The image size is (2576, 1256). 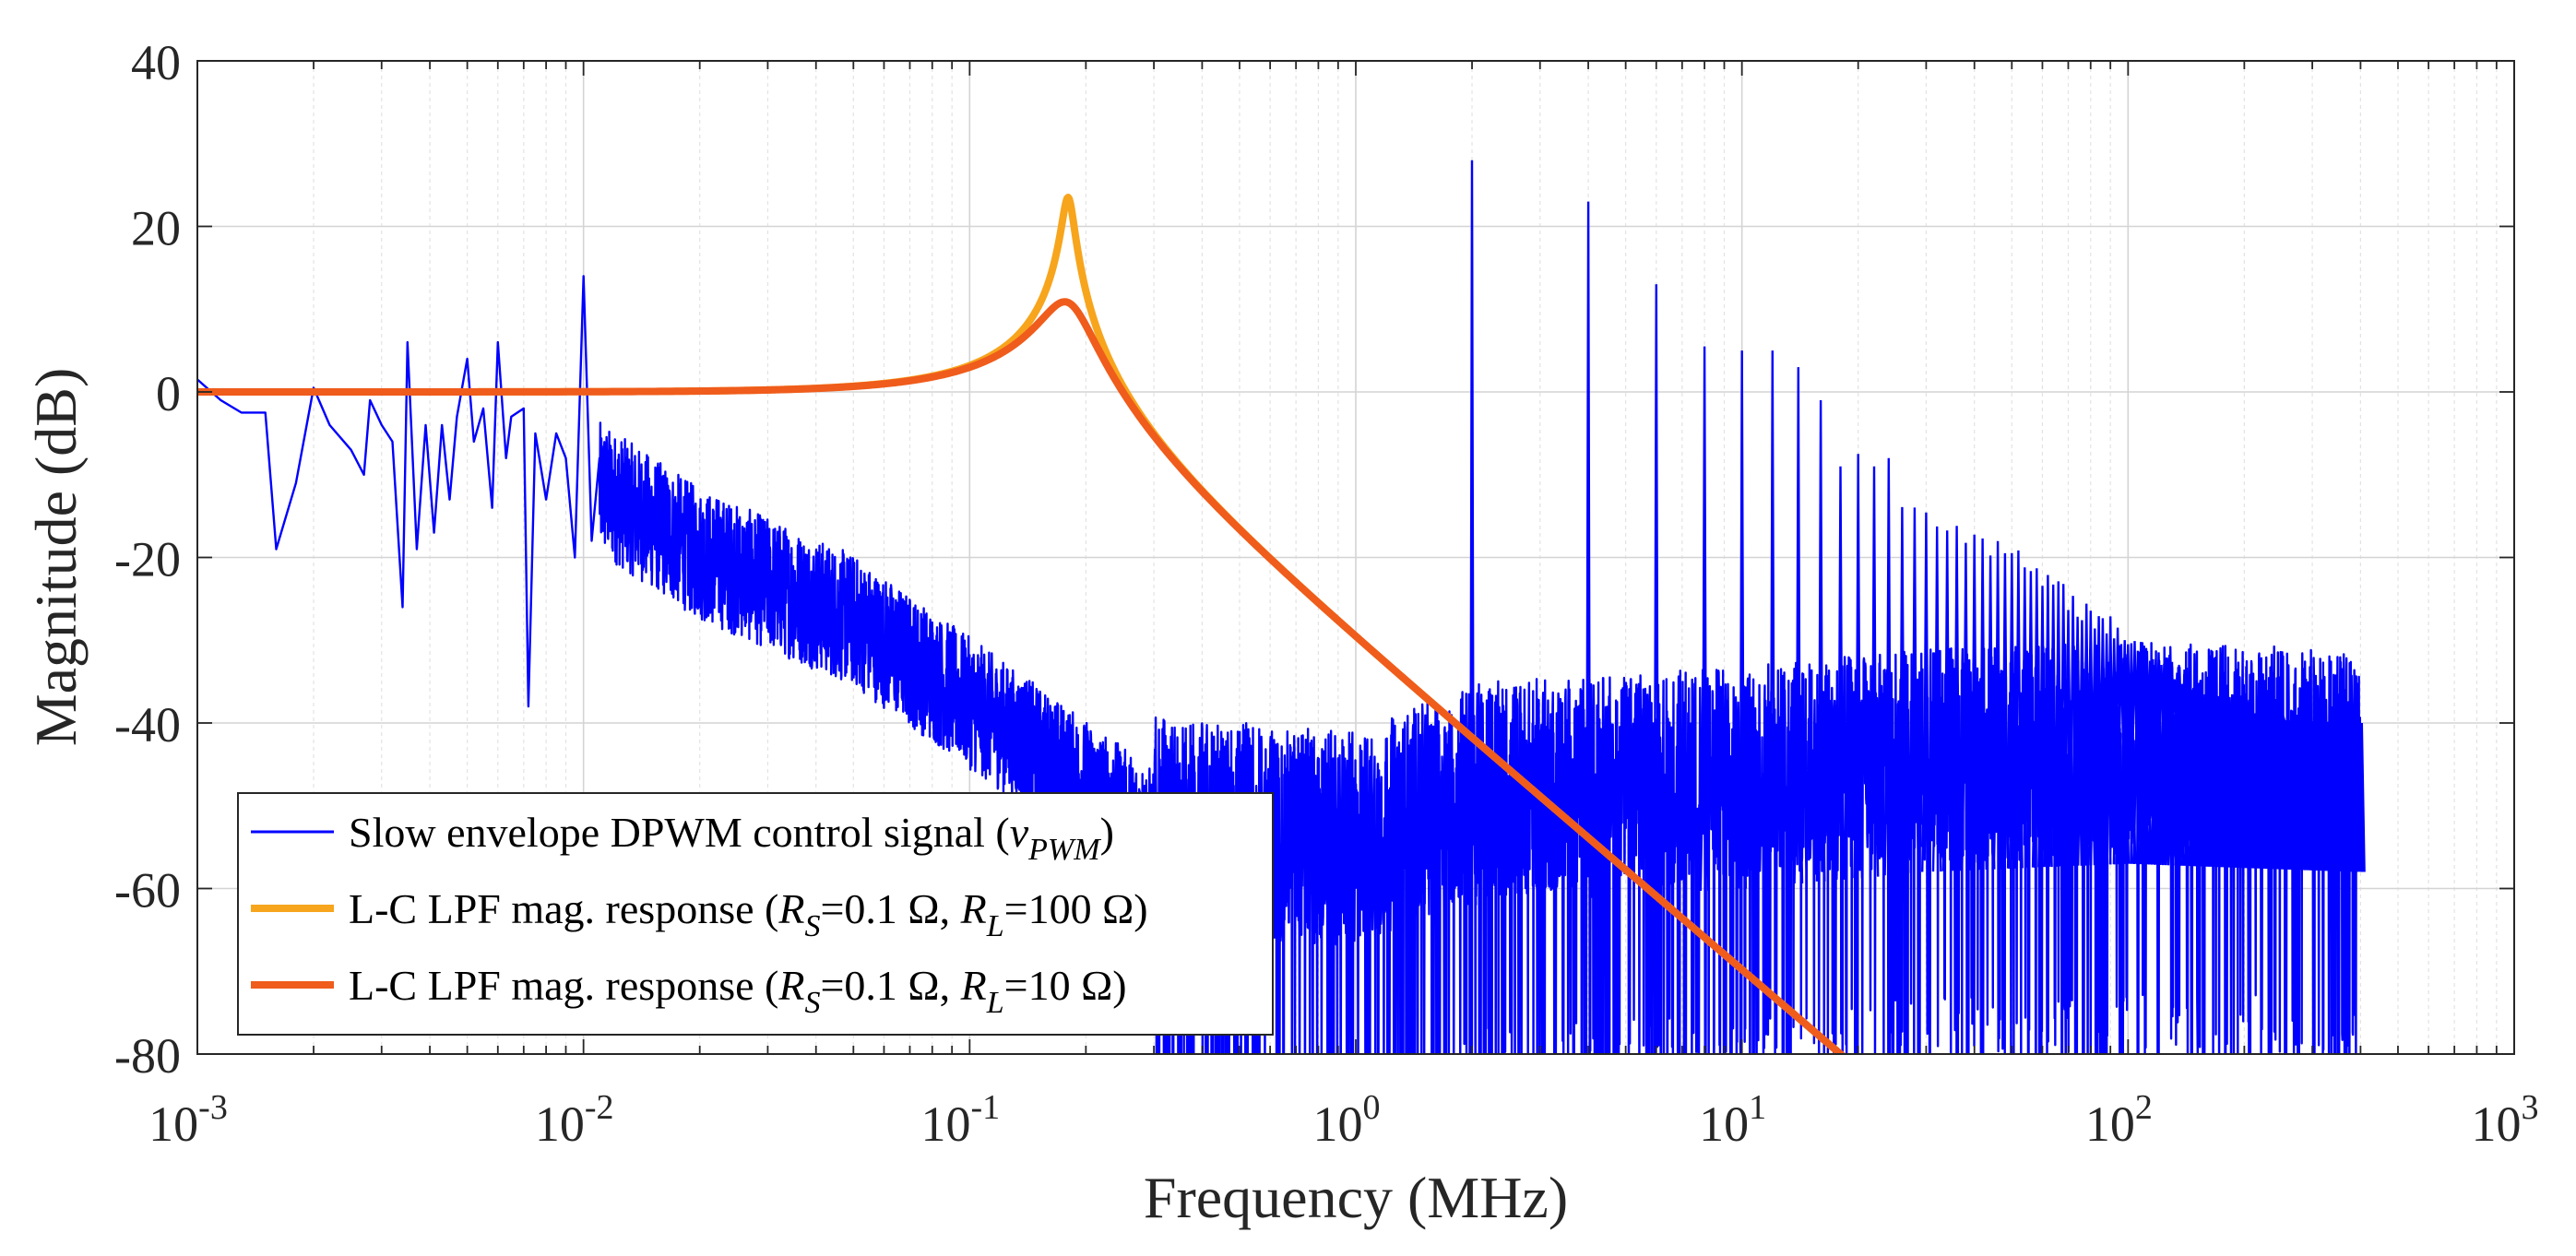 I want to click on x-tick-label: 10⁰, so click(x=1347, y=1120).